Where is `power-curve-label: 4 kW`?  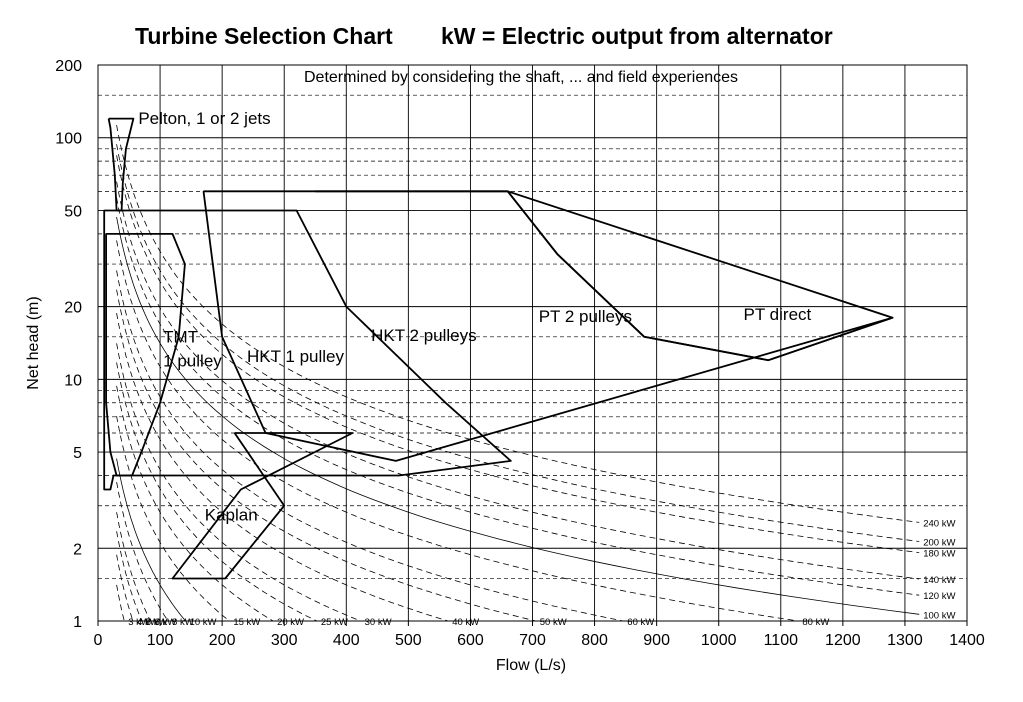
power-curve-label: 4 kW is located at coordinates (148, 622).